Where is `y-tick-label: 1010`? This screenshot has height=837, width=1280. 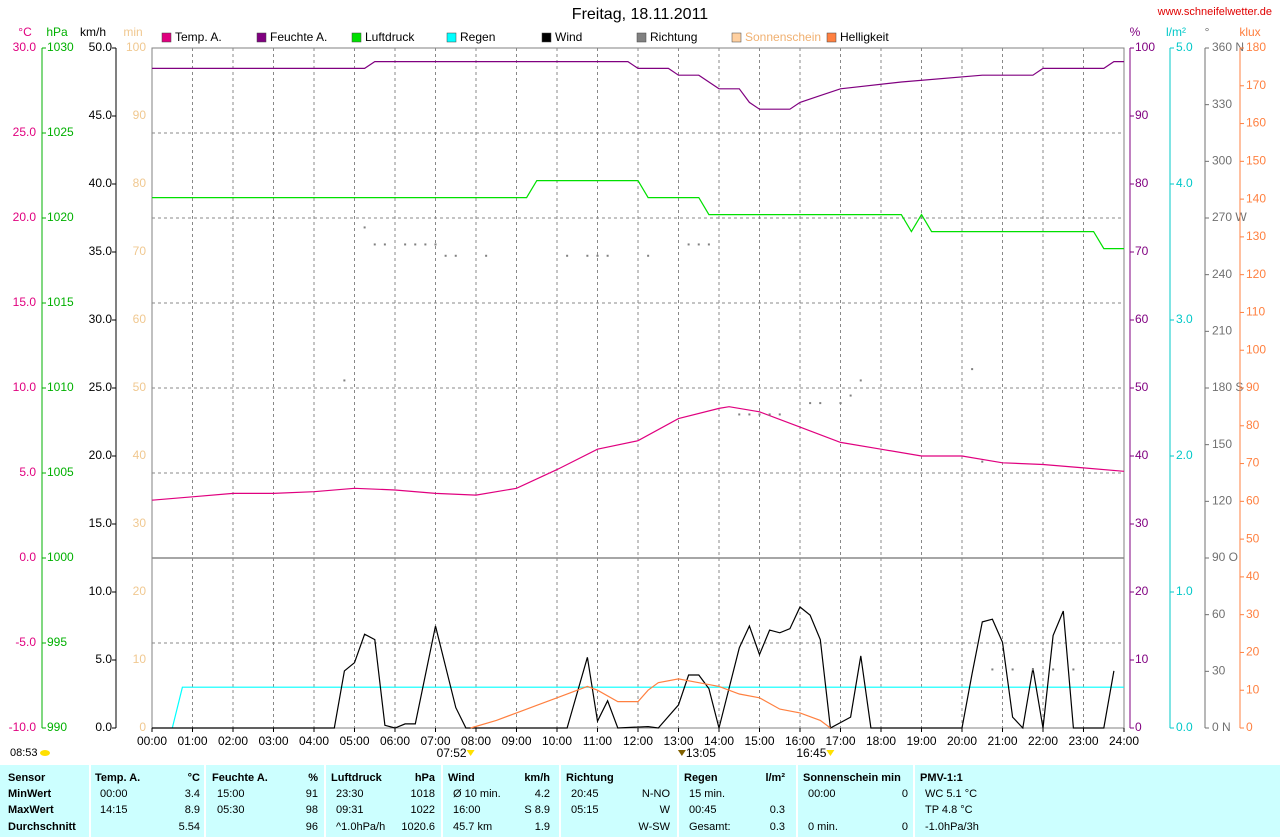
y-tick-label: 1010 is located at coordinates (60, 387).